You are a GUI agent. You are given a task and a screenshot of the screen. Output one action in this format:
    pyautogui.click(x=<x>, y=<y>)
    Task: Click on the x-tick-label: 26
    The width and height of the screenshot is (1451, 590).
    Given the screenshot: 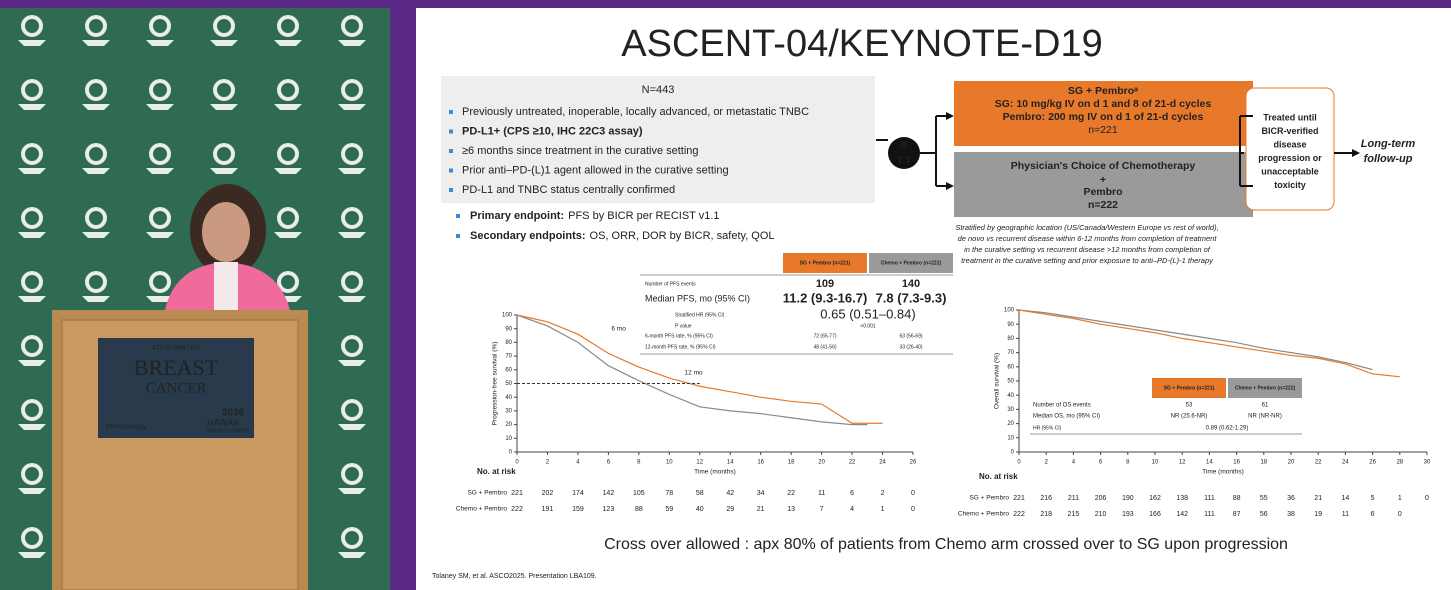 What is the action you would take?
    pyautogui.click(x=1372, y=463)
    